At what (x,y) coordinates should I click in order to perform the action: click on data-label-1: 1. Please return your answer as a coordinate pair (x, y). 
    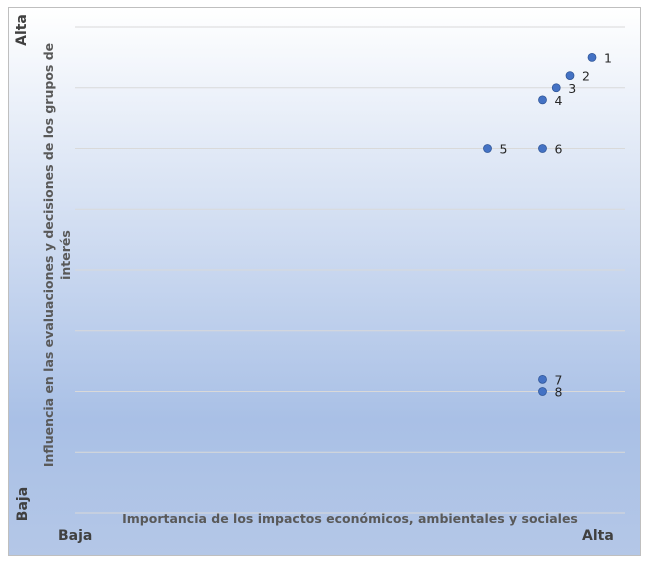
    Looking at the image, I should click on (608, 57).